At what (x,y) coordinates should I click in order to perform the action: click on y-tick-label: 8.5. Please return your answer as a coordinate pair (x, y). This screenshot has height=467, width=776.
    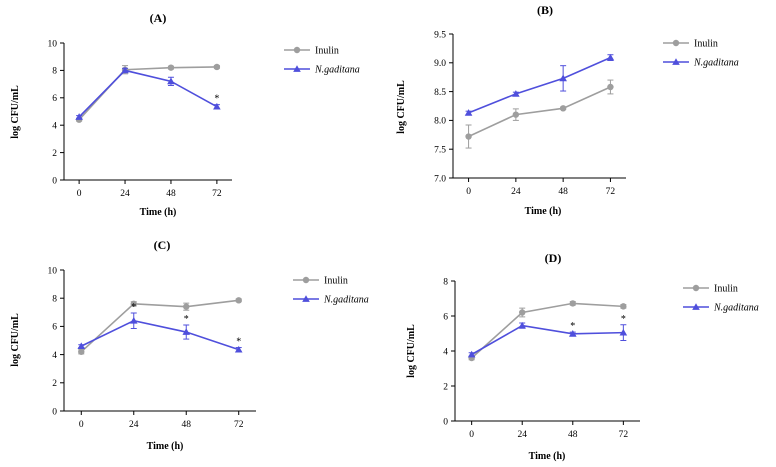
    Looking at the image, I should click on (440, 93).